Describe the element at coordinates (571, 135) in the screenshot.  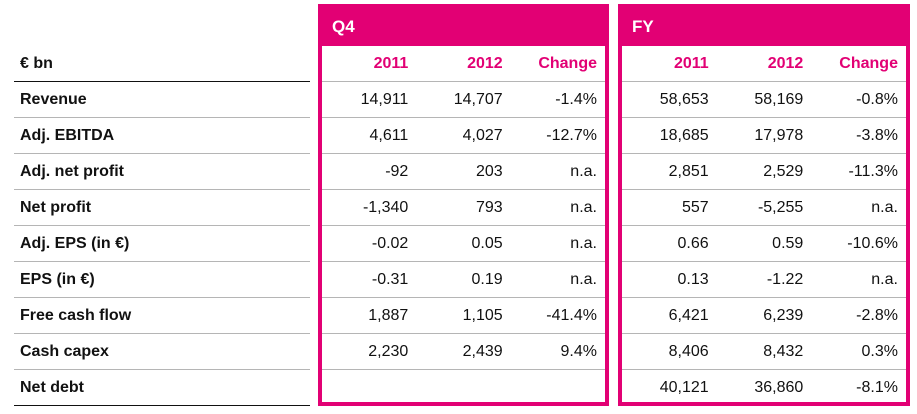
I see `q4-cell: -12.7%` at that location.